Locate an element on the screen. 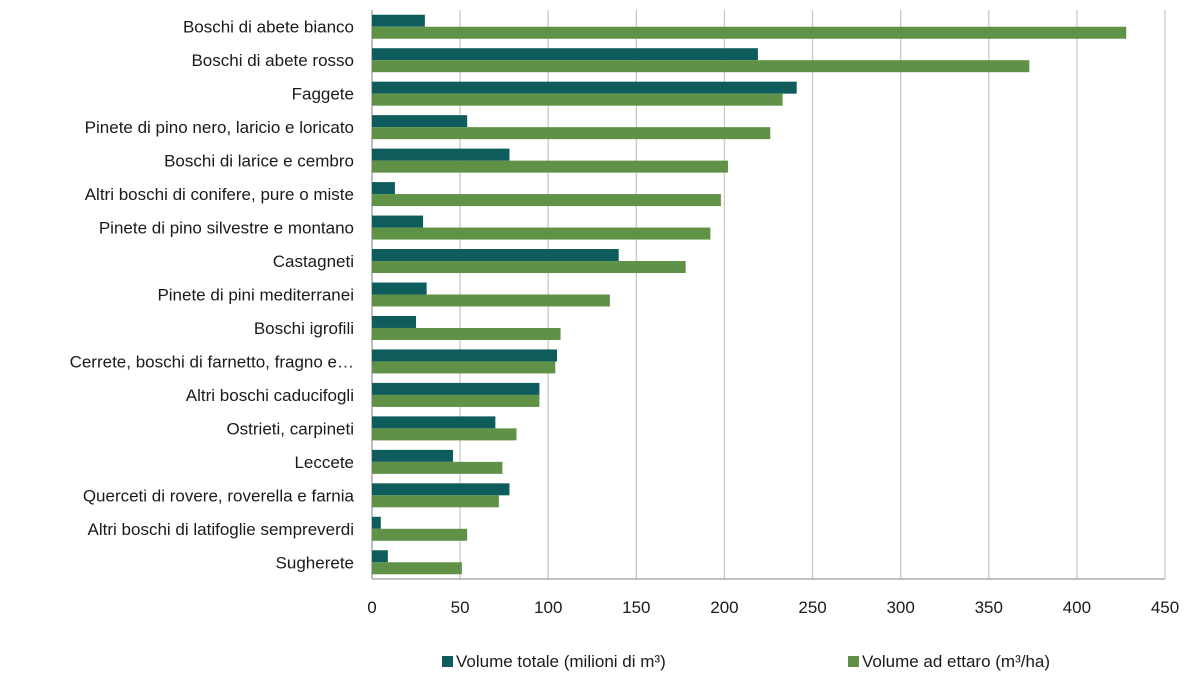 This screenshot has width=1199, height=675. x-tick-labels: 0 50 100 150 200 250 300 350 400 450 is located at coordinates (773, 607).